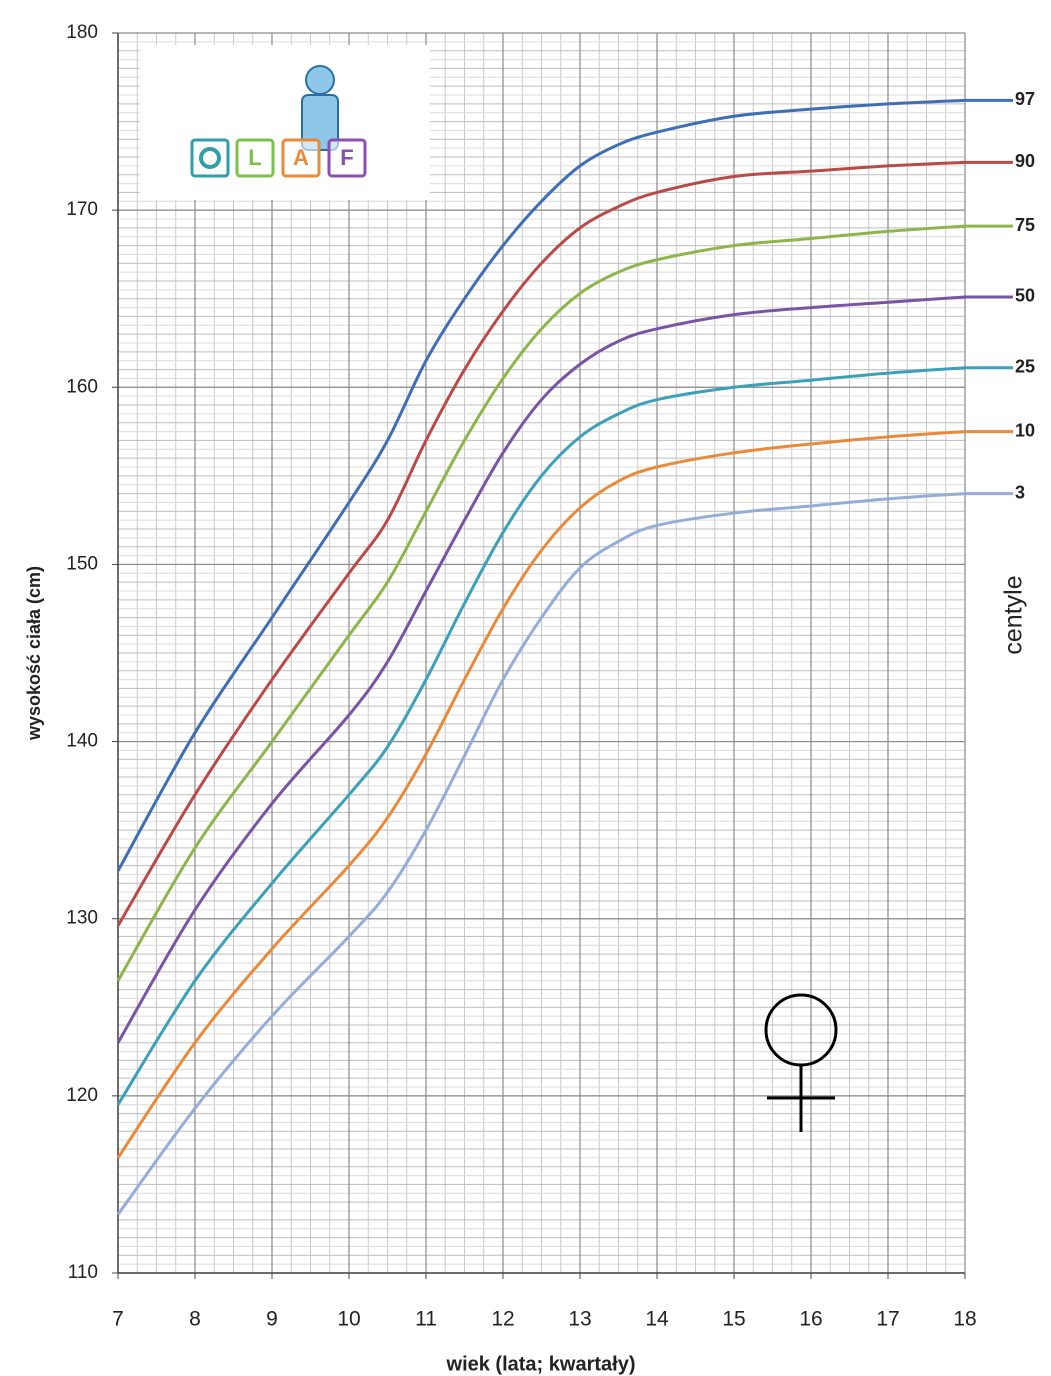  What do you see at coordinates (348, 1319) in the screenshot?
I see `x-tick-label: 10` at bounding box center [348, 1319].